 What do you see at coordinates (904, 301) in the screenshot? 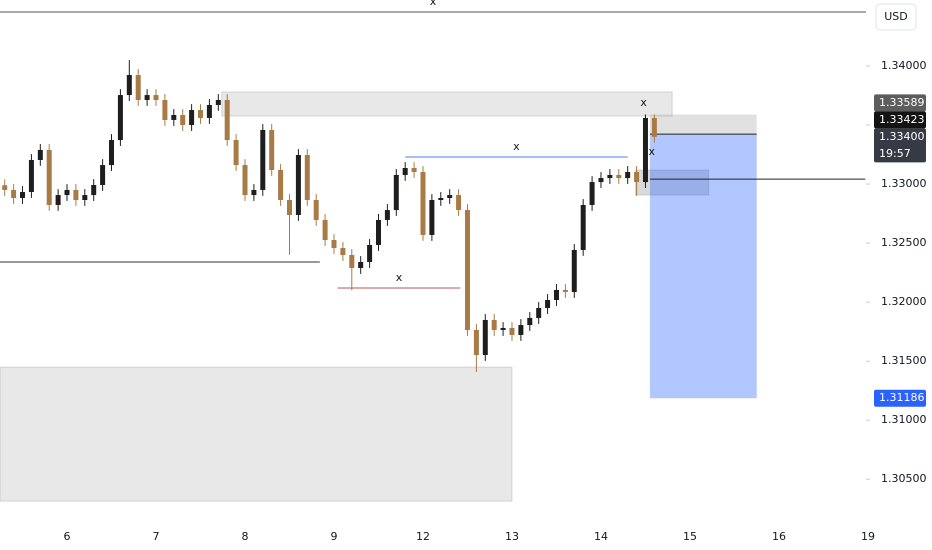
I see `y-tick-label: 1.32000` at bounding box center [904, 301].